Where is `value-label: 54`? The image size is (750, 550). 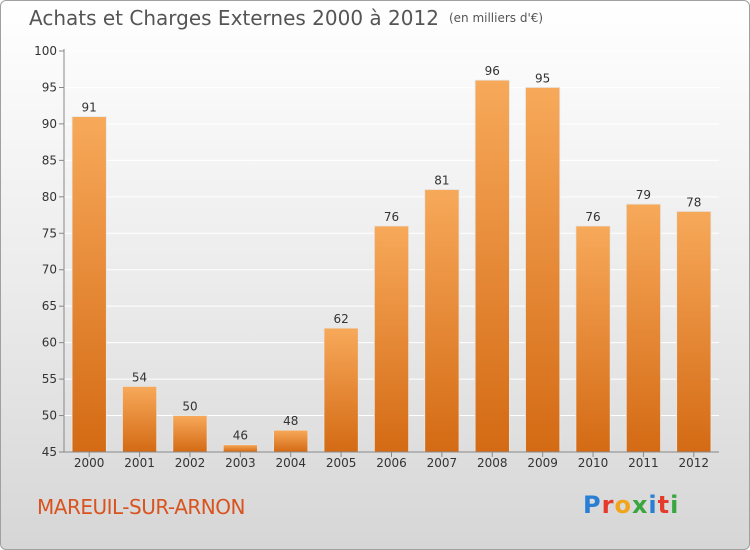
value-label: 54 is located at coordinates (139, 377).